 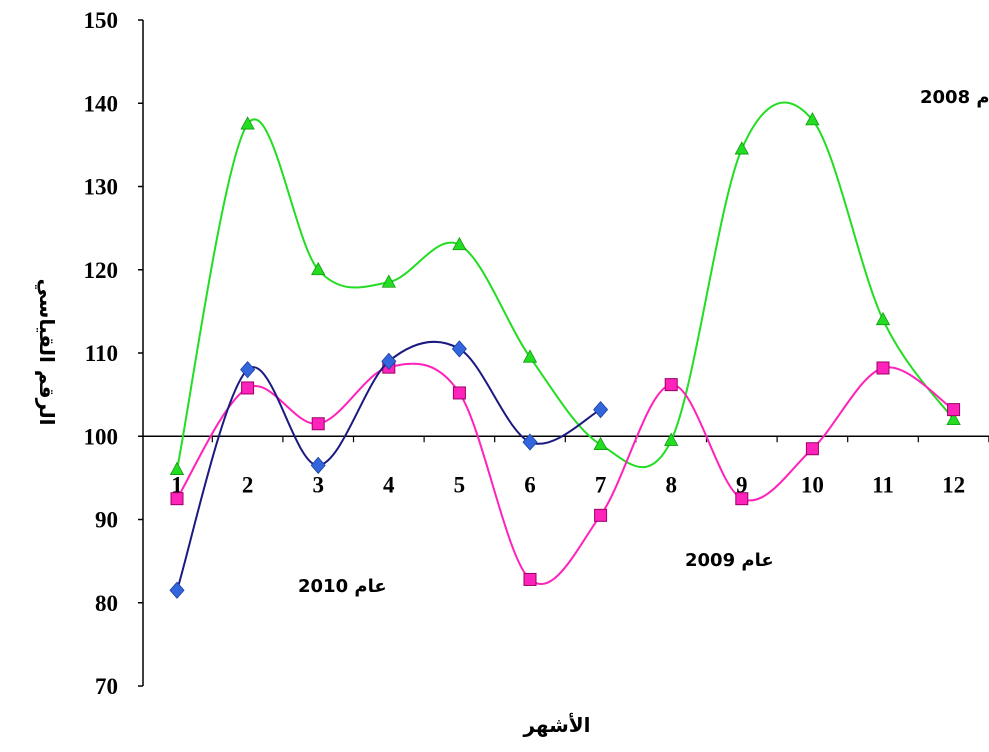 I want to click on y-tick-label: 90, so click(x=106, y=520).